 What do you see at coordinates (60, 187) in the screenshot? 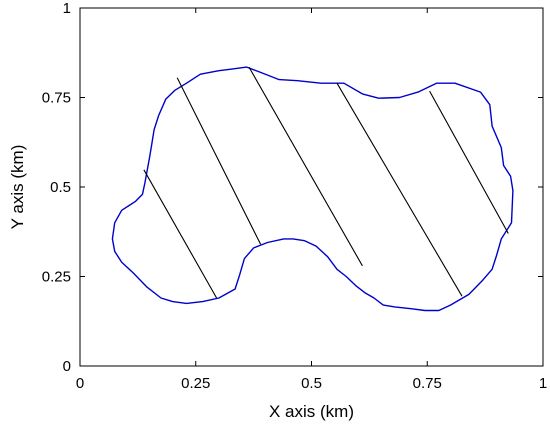
I see `y-tick-label: 0.5` at bounding box center [60, 187].